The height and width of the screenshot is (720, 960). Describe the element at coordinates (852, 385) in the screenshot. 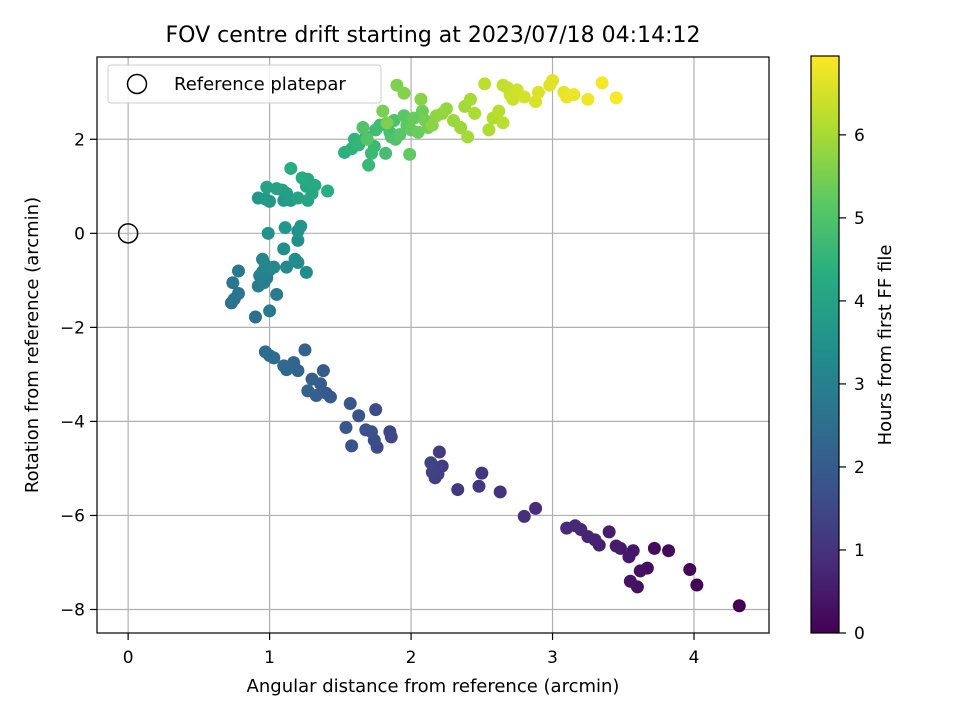

I see `colorbar-ticks: 0 1 2 3 4 5 6` at that location.